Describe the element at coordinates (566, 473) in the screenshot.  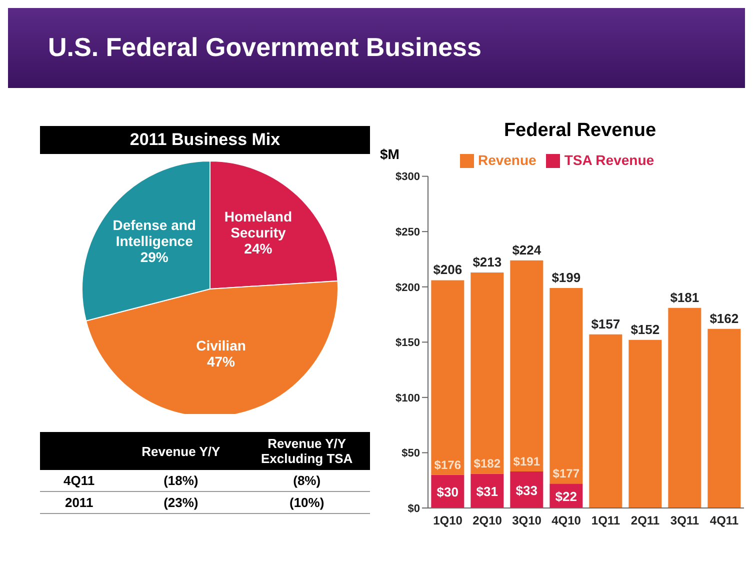
I see `data-label: $177` at that location.